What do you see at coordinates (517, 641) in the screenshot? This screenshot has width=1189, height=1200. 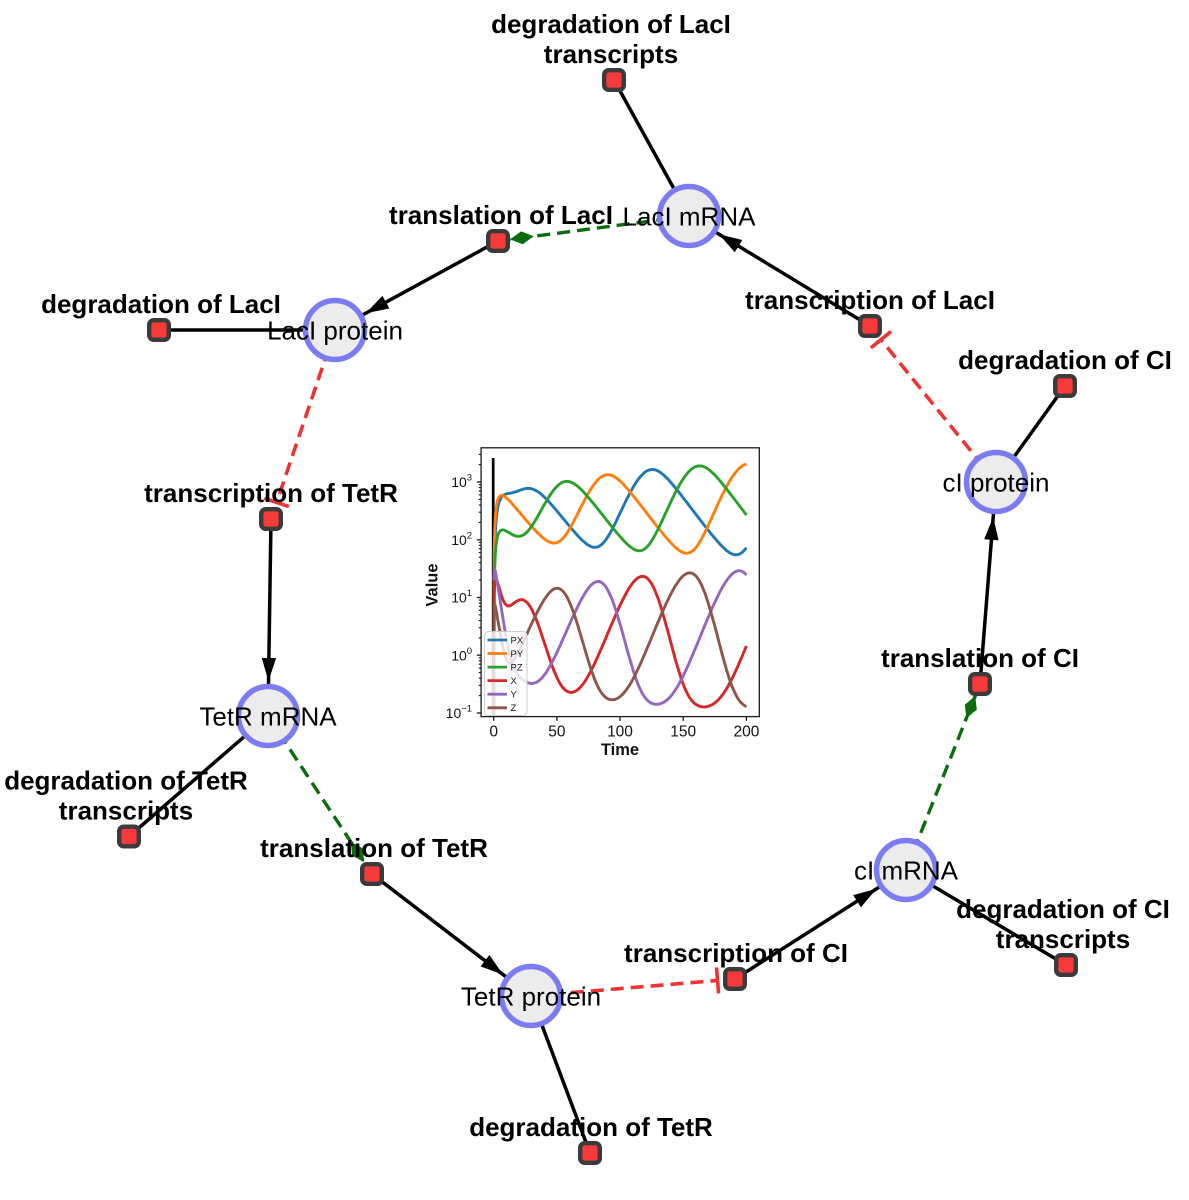 I see `svg-text: PX` at bounding box center [517, 641].